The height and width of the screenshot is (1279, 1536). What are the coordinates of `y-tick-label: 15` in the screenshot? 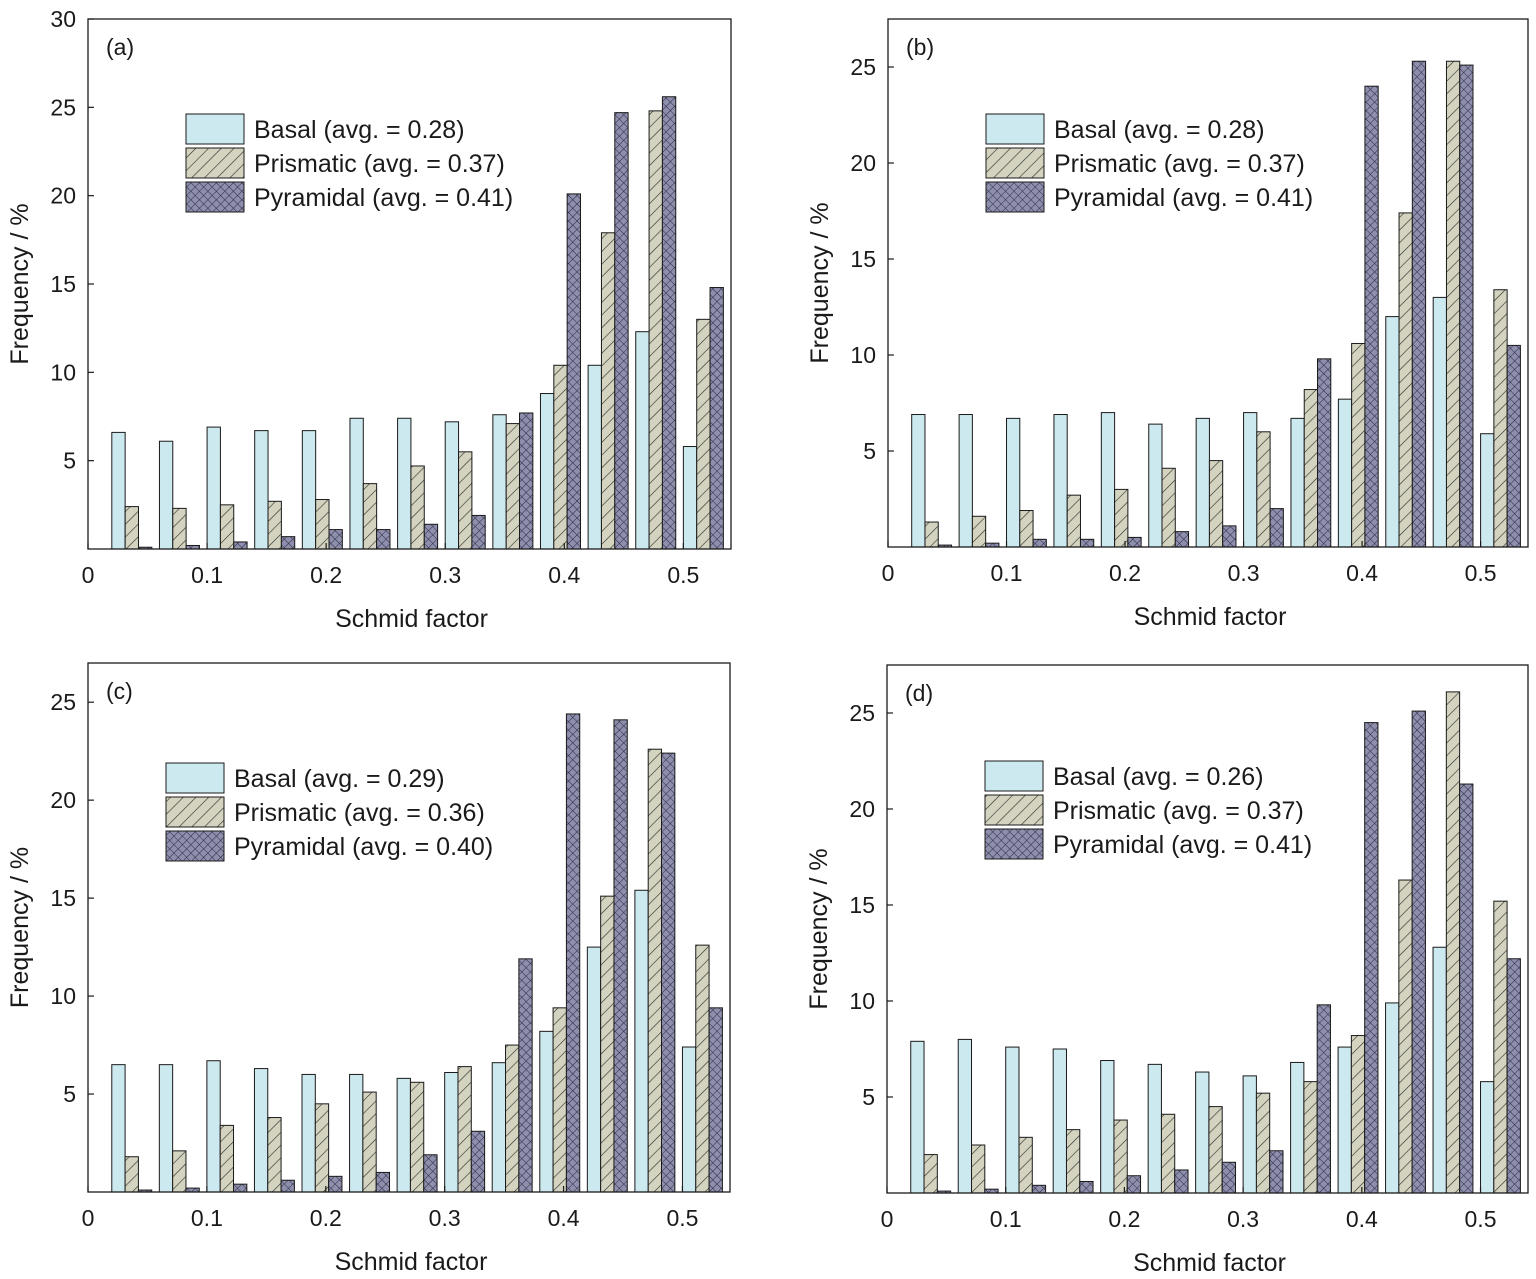 It's located at (862, 905).